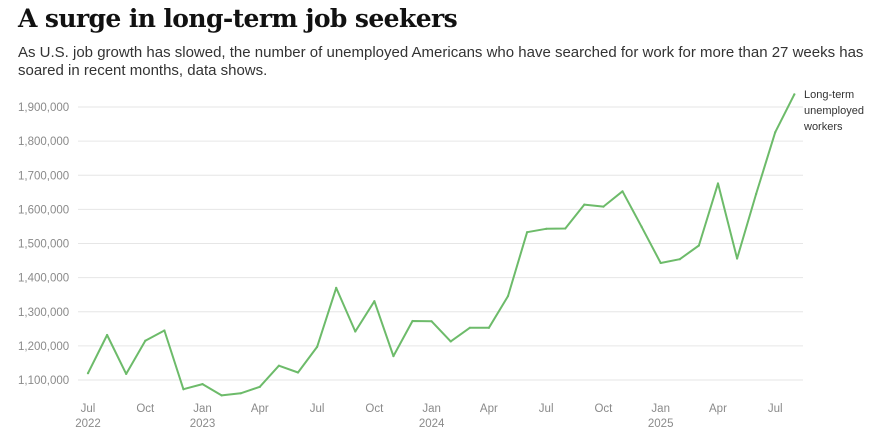 The width and height of the screenshot is (873, 443). What do you see at coordinates (43, 176) in the screenshot?
I see `y-tick-label: 1,700,000` at bounding box center [43, 176].